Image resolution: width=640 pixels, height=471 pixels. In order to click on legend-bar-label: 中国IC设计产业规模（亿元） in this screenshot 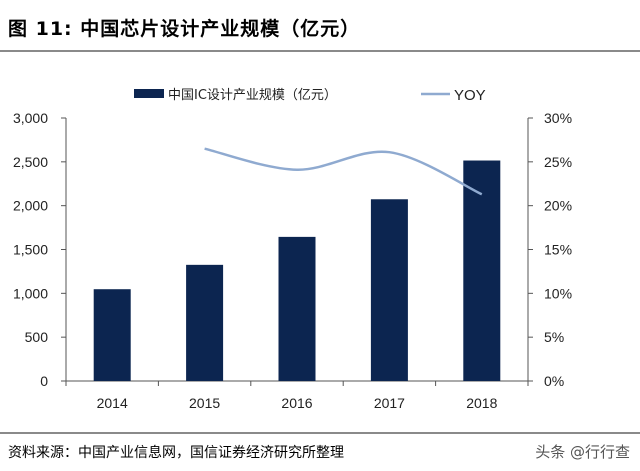, I will do `click(252, 95)`.